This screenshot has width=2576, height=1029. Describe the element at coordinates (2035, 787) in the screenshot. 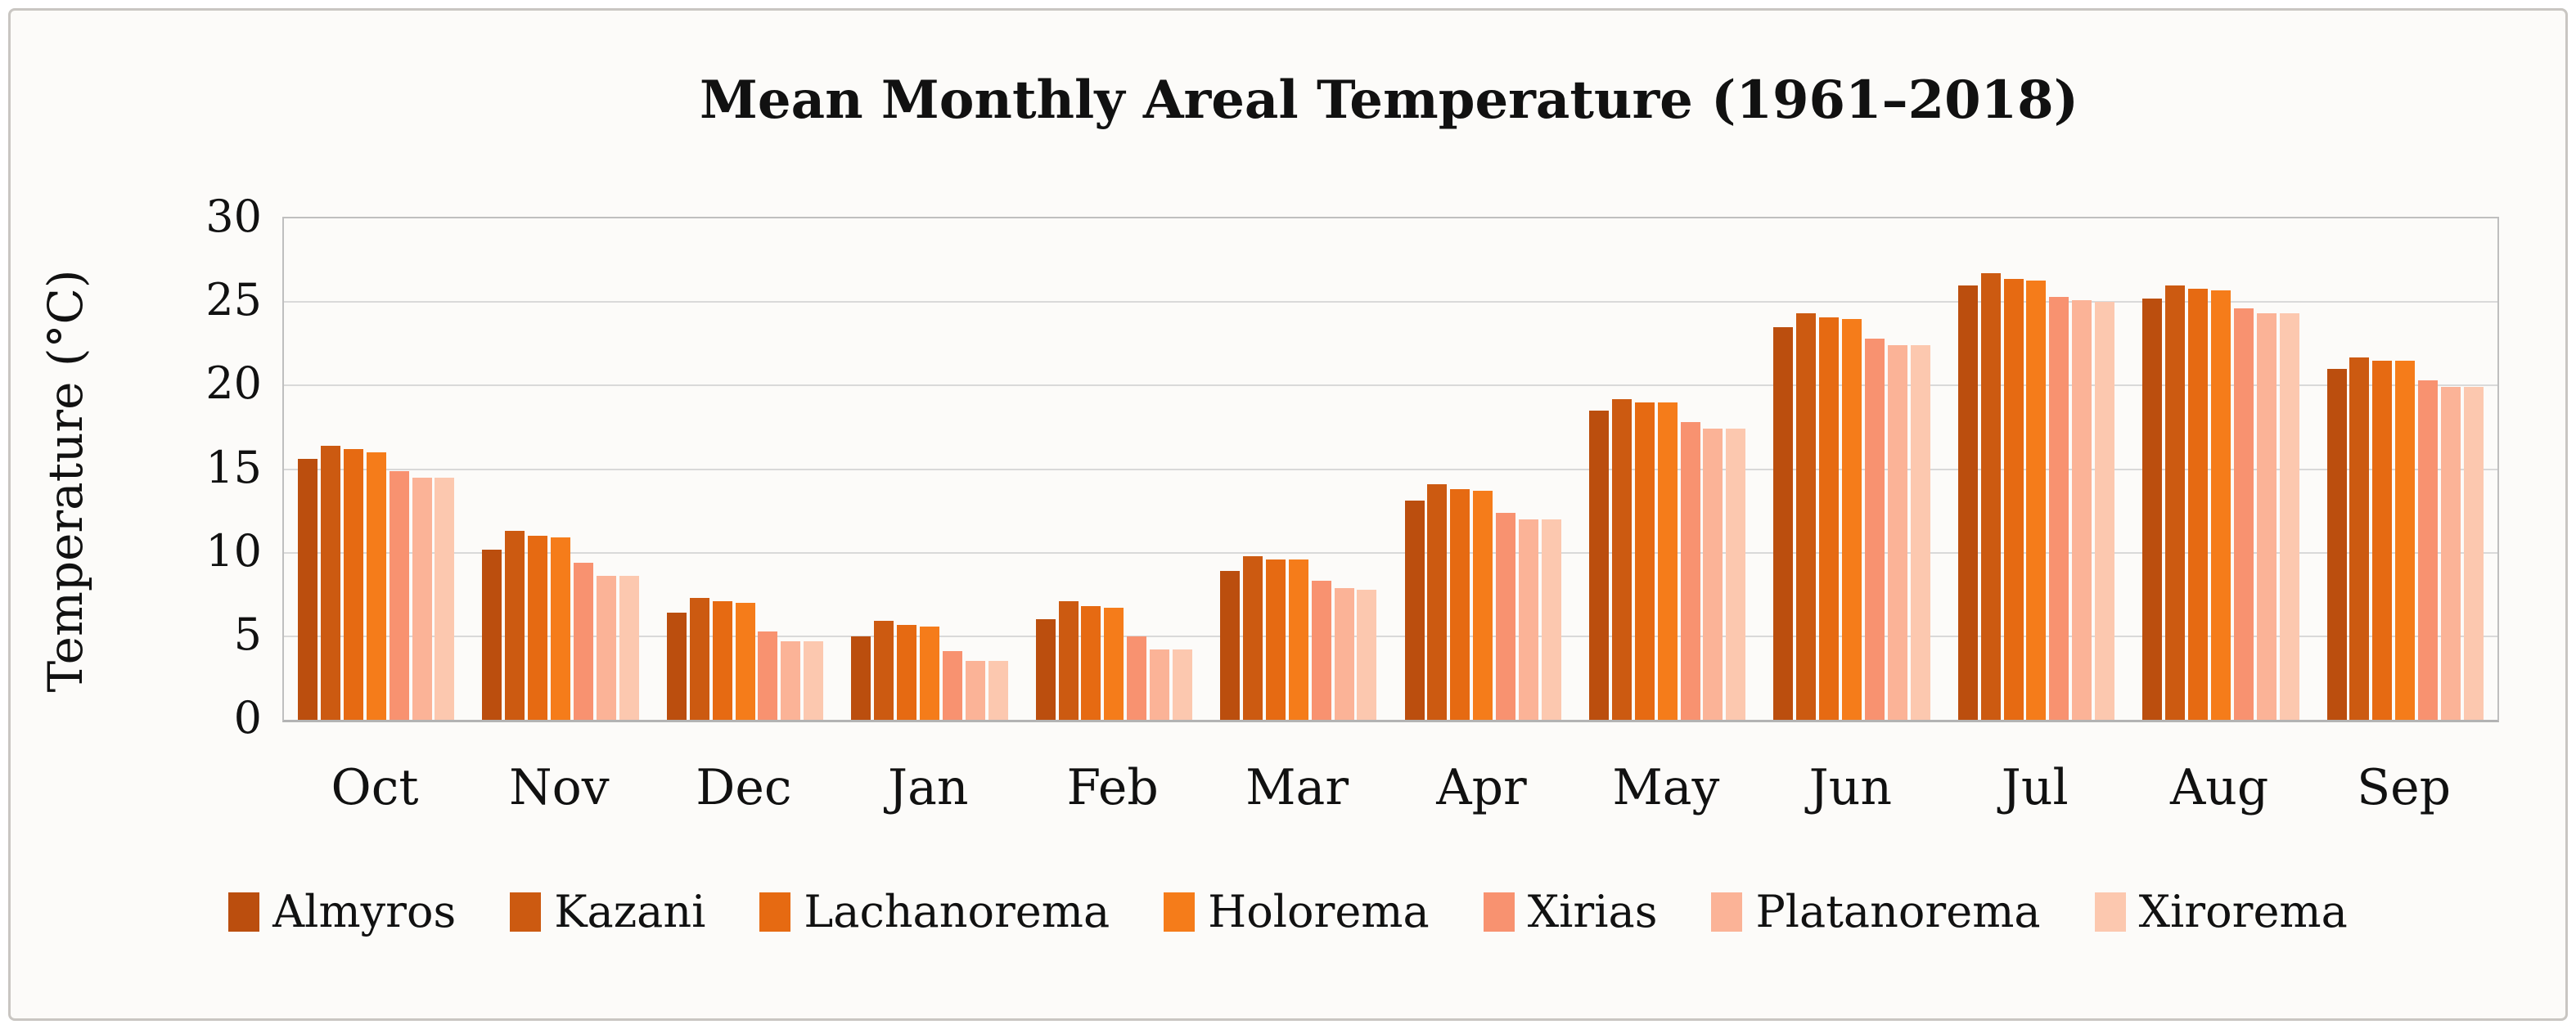

I see `x-tick-label-jul: Jul` at that location.